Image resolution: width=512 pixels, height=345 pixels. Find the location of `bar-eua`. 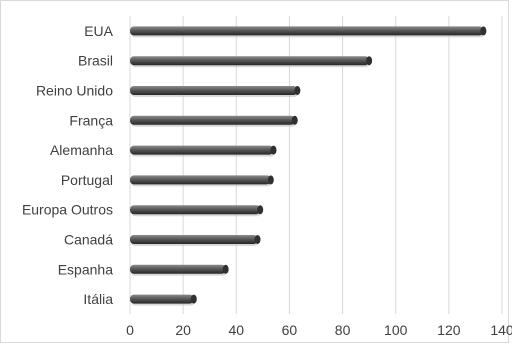

bar-eua is located at coordinates (308, 32).